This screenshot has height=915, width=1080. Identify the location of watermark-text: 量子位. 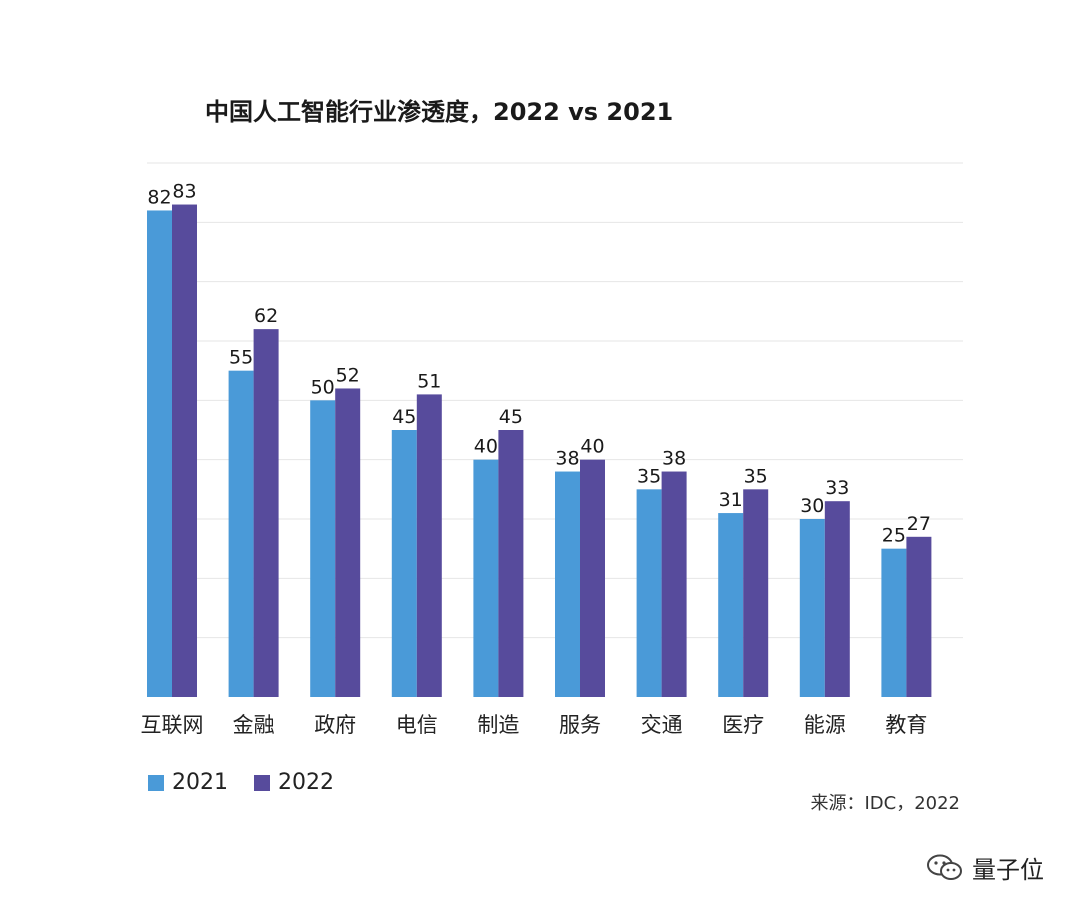
(1008, 870).